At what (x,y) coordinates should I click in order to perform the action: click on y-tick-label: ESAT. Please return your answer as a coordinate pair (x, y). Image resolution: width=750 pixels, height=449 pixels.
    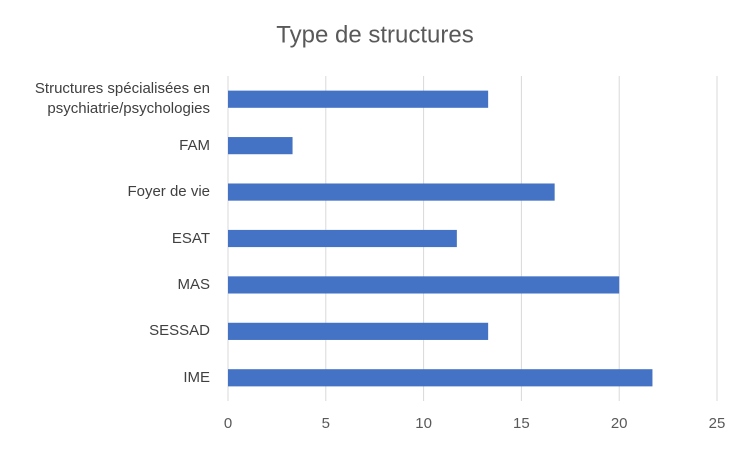
    Looking at the image, I should click on (190, 238).